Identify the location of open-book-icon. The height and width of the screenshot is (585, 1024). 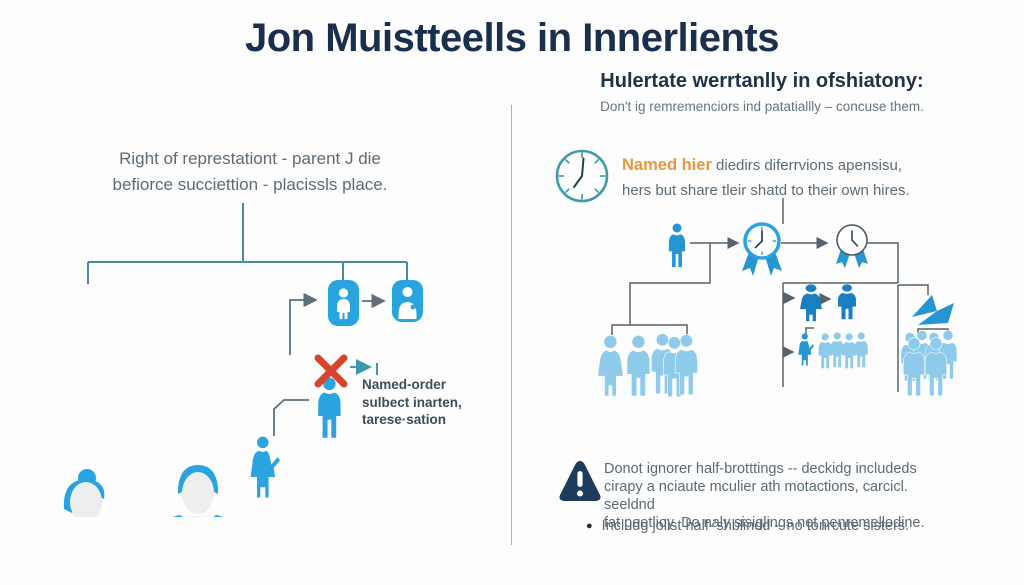
(933, 310).